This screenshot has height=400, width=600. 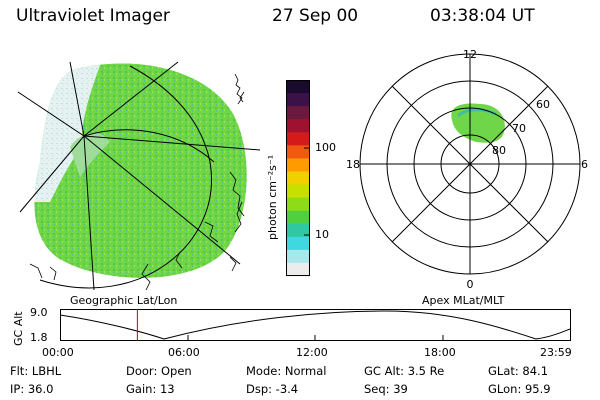 I want to click on mlt-label-18: 18, so click(x=353, y=164).